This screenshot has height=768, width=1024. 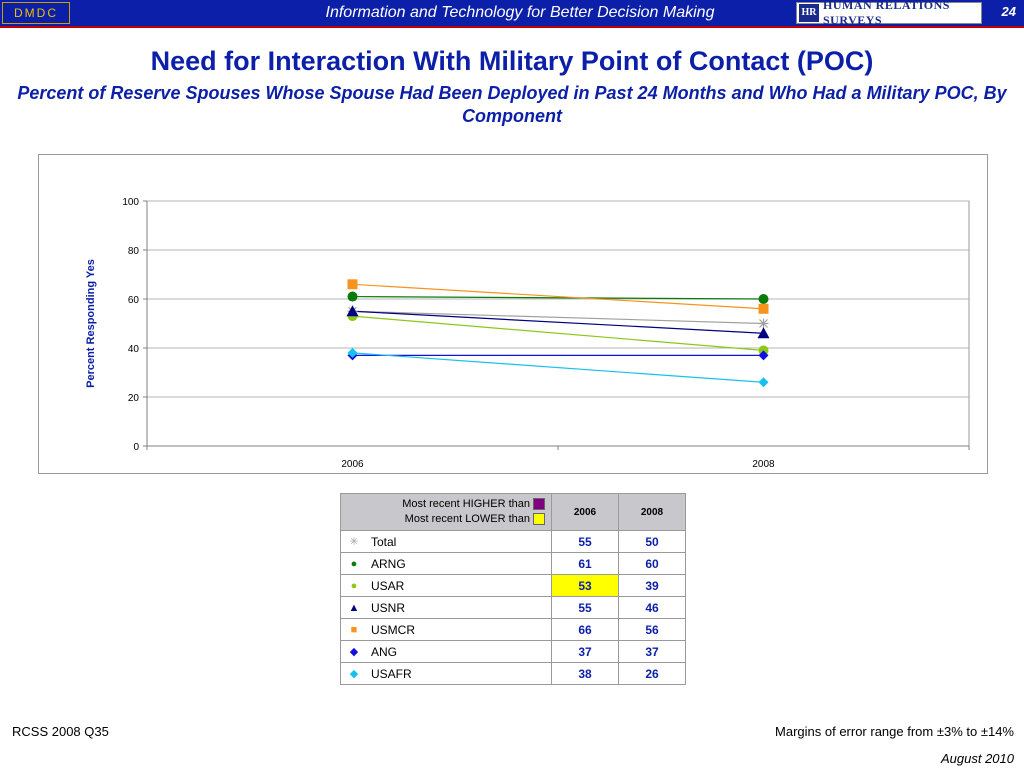 I want to click on y-tick-label: 20, so click(x=134, y=398).